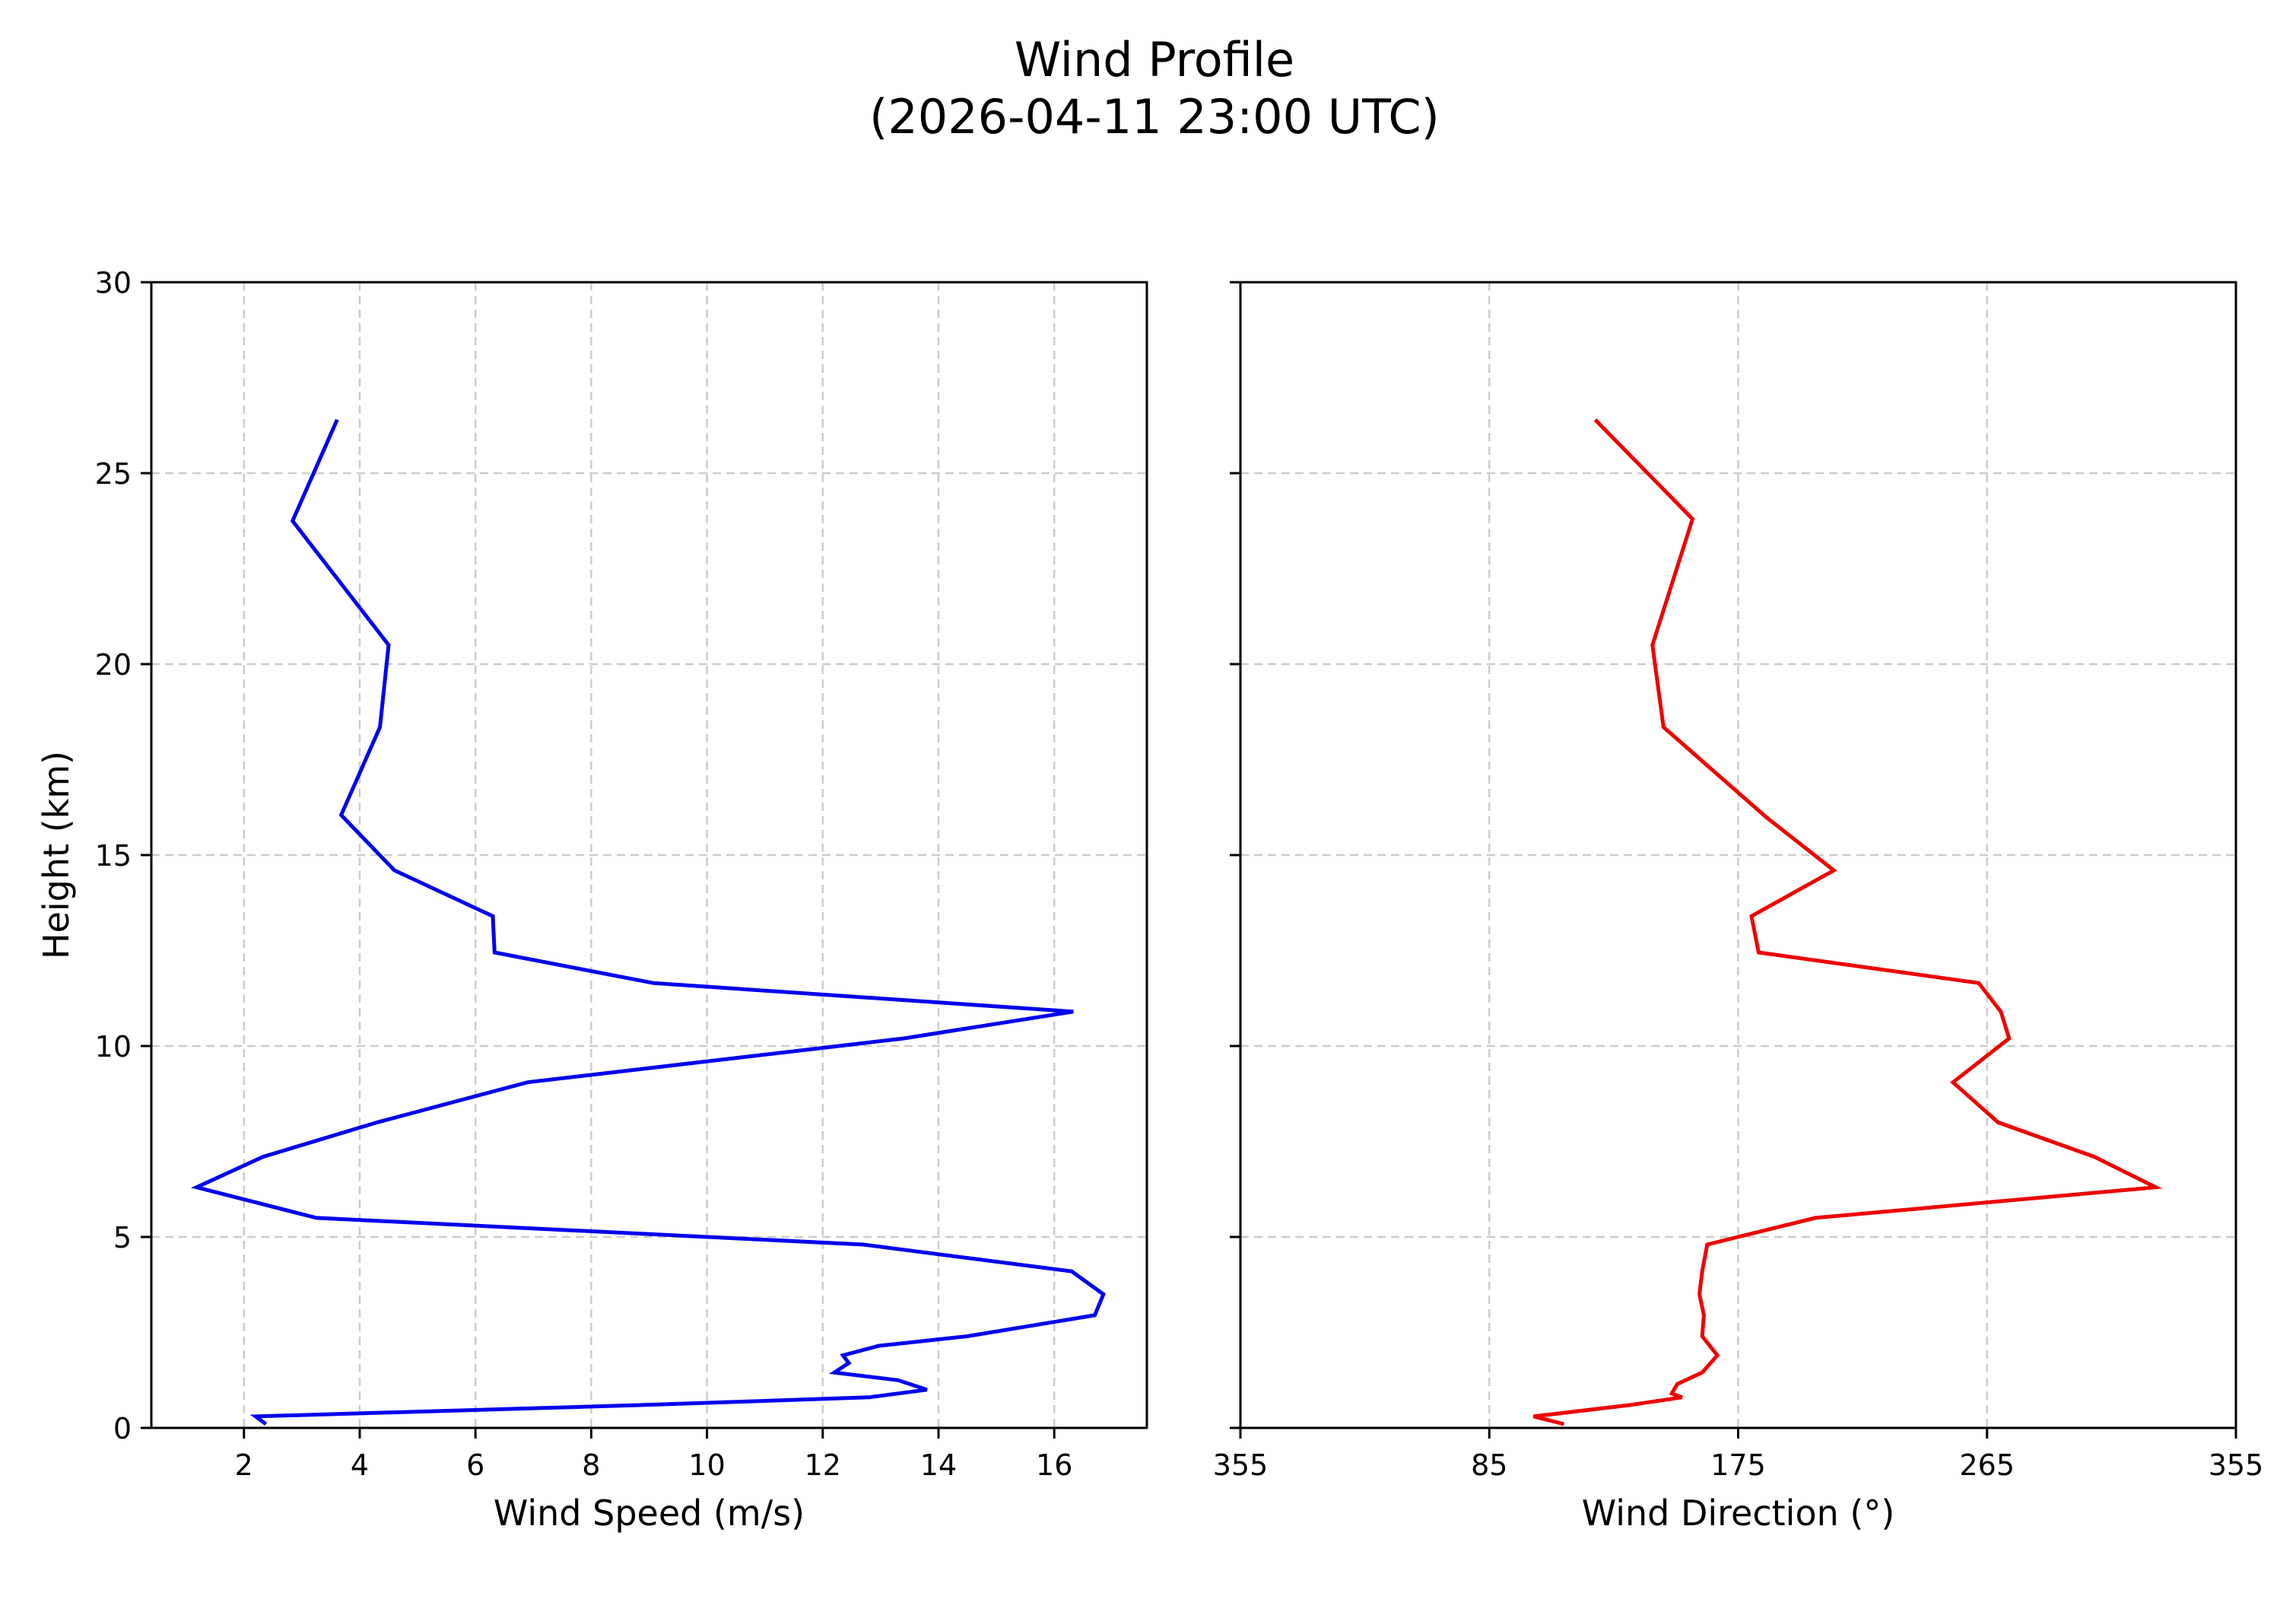  Describe the element at coordinates (244, 1465) in the screenshot. I see `x-tick-label: 2` at that location.